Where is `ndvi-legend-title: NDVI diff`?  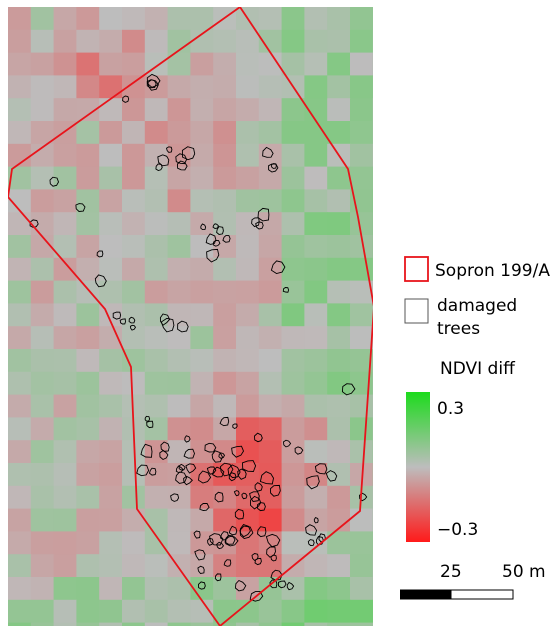 ndvi-legend-title: NDVI diff is located at coordinates (478, 369).